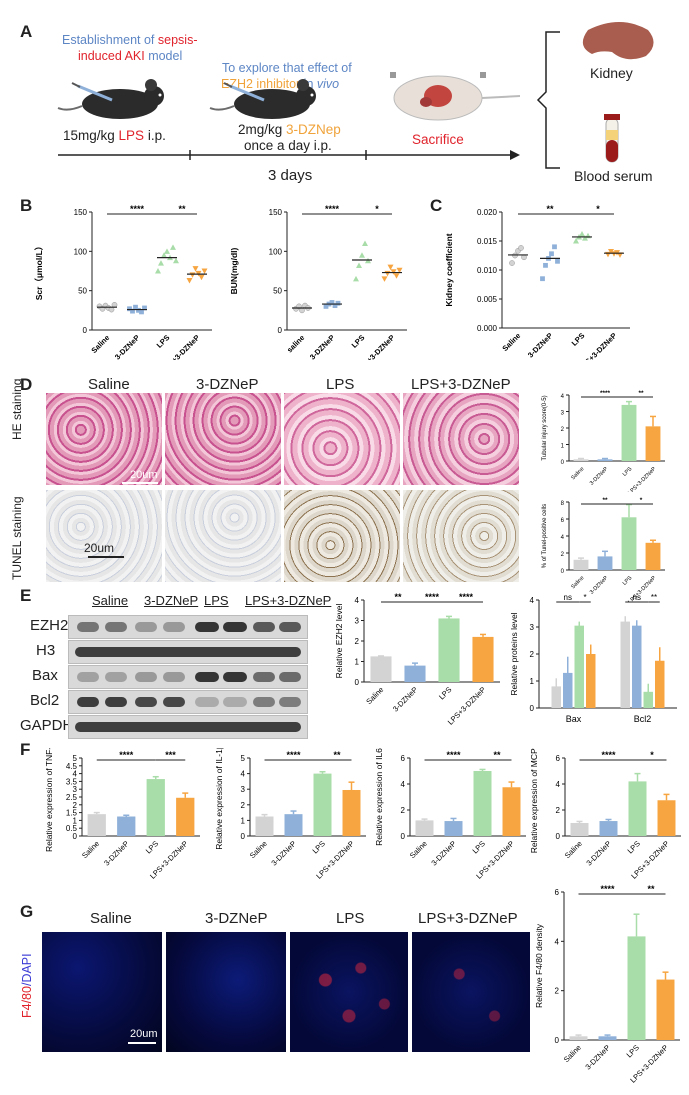 This screenshot has width=689, height=1095. What do you see at coordinates (106, 557) in the screenshot?
I see `tunel-scale-bar` at bounding box center [106, 557].